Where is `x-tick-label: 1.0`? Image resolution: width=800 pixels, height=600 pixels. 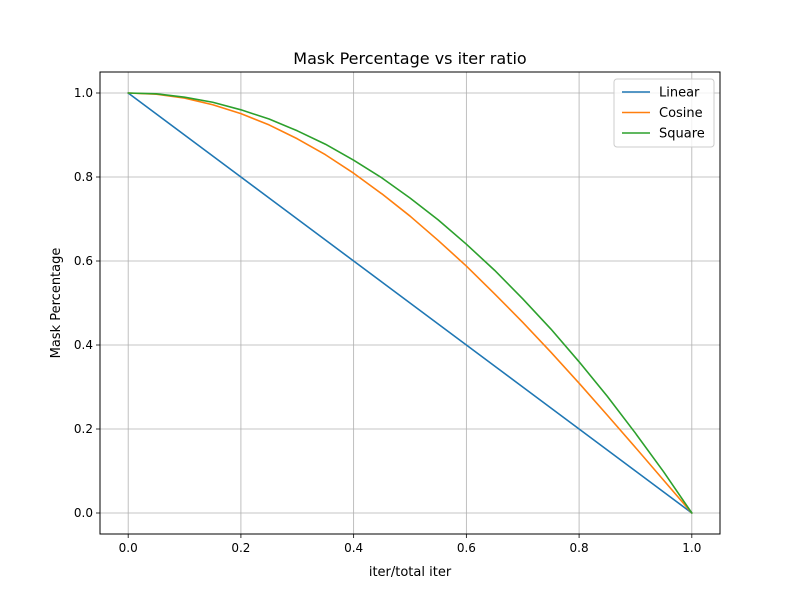 x-tick-label: 1.0 is located at coordinates (691, 548).